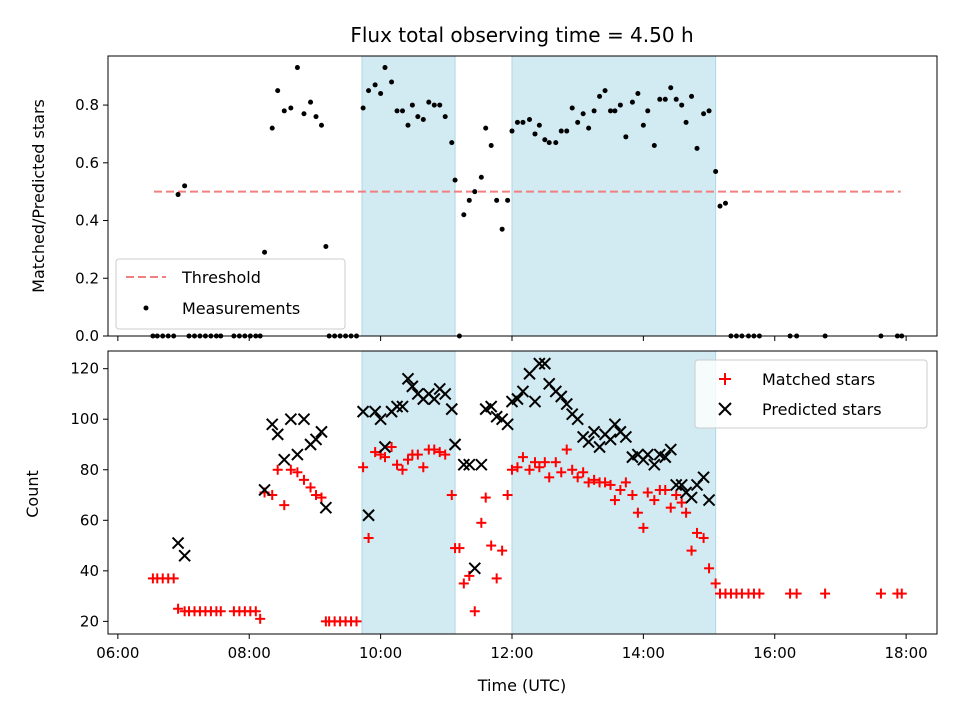  I want to click on chart-title: Flux total observing time = 4.50 h, so click(521, 35).